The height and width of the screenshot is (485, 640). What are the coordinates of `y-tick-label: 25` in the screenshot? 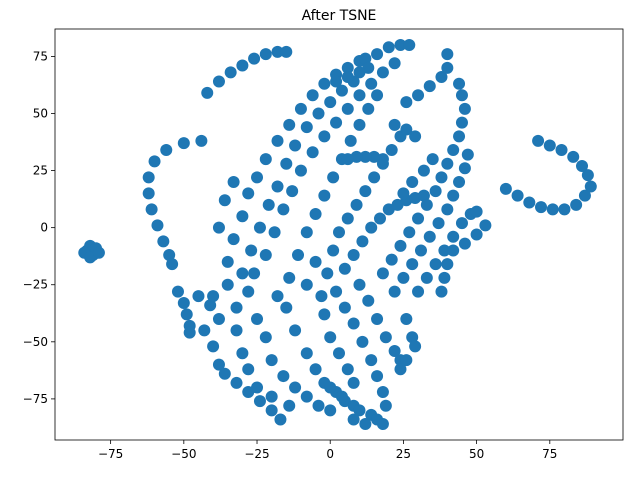 It's located at (40, 171).